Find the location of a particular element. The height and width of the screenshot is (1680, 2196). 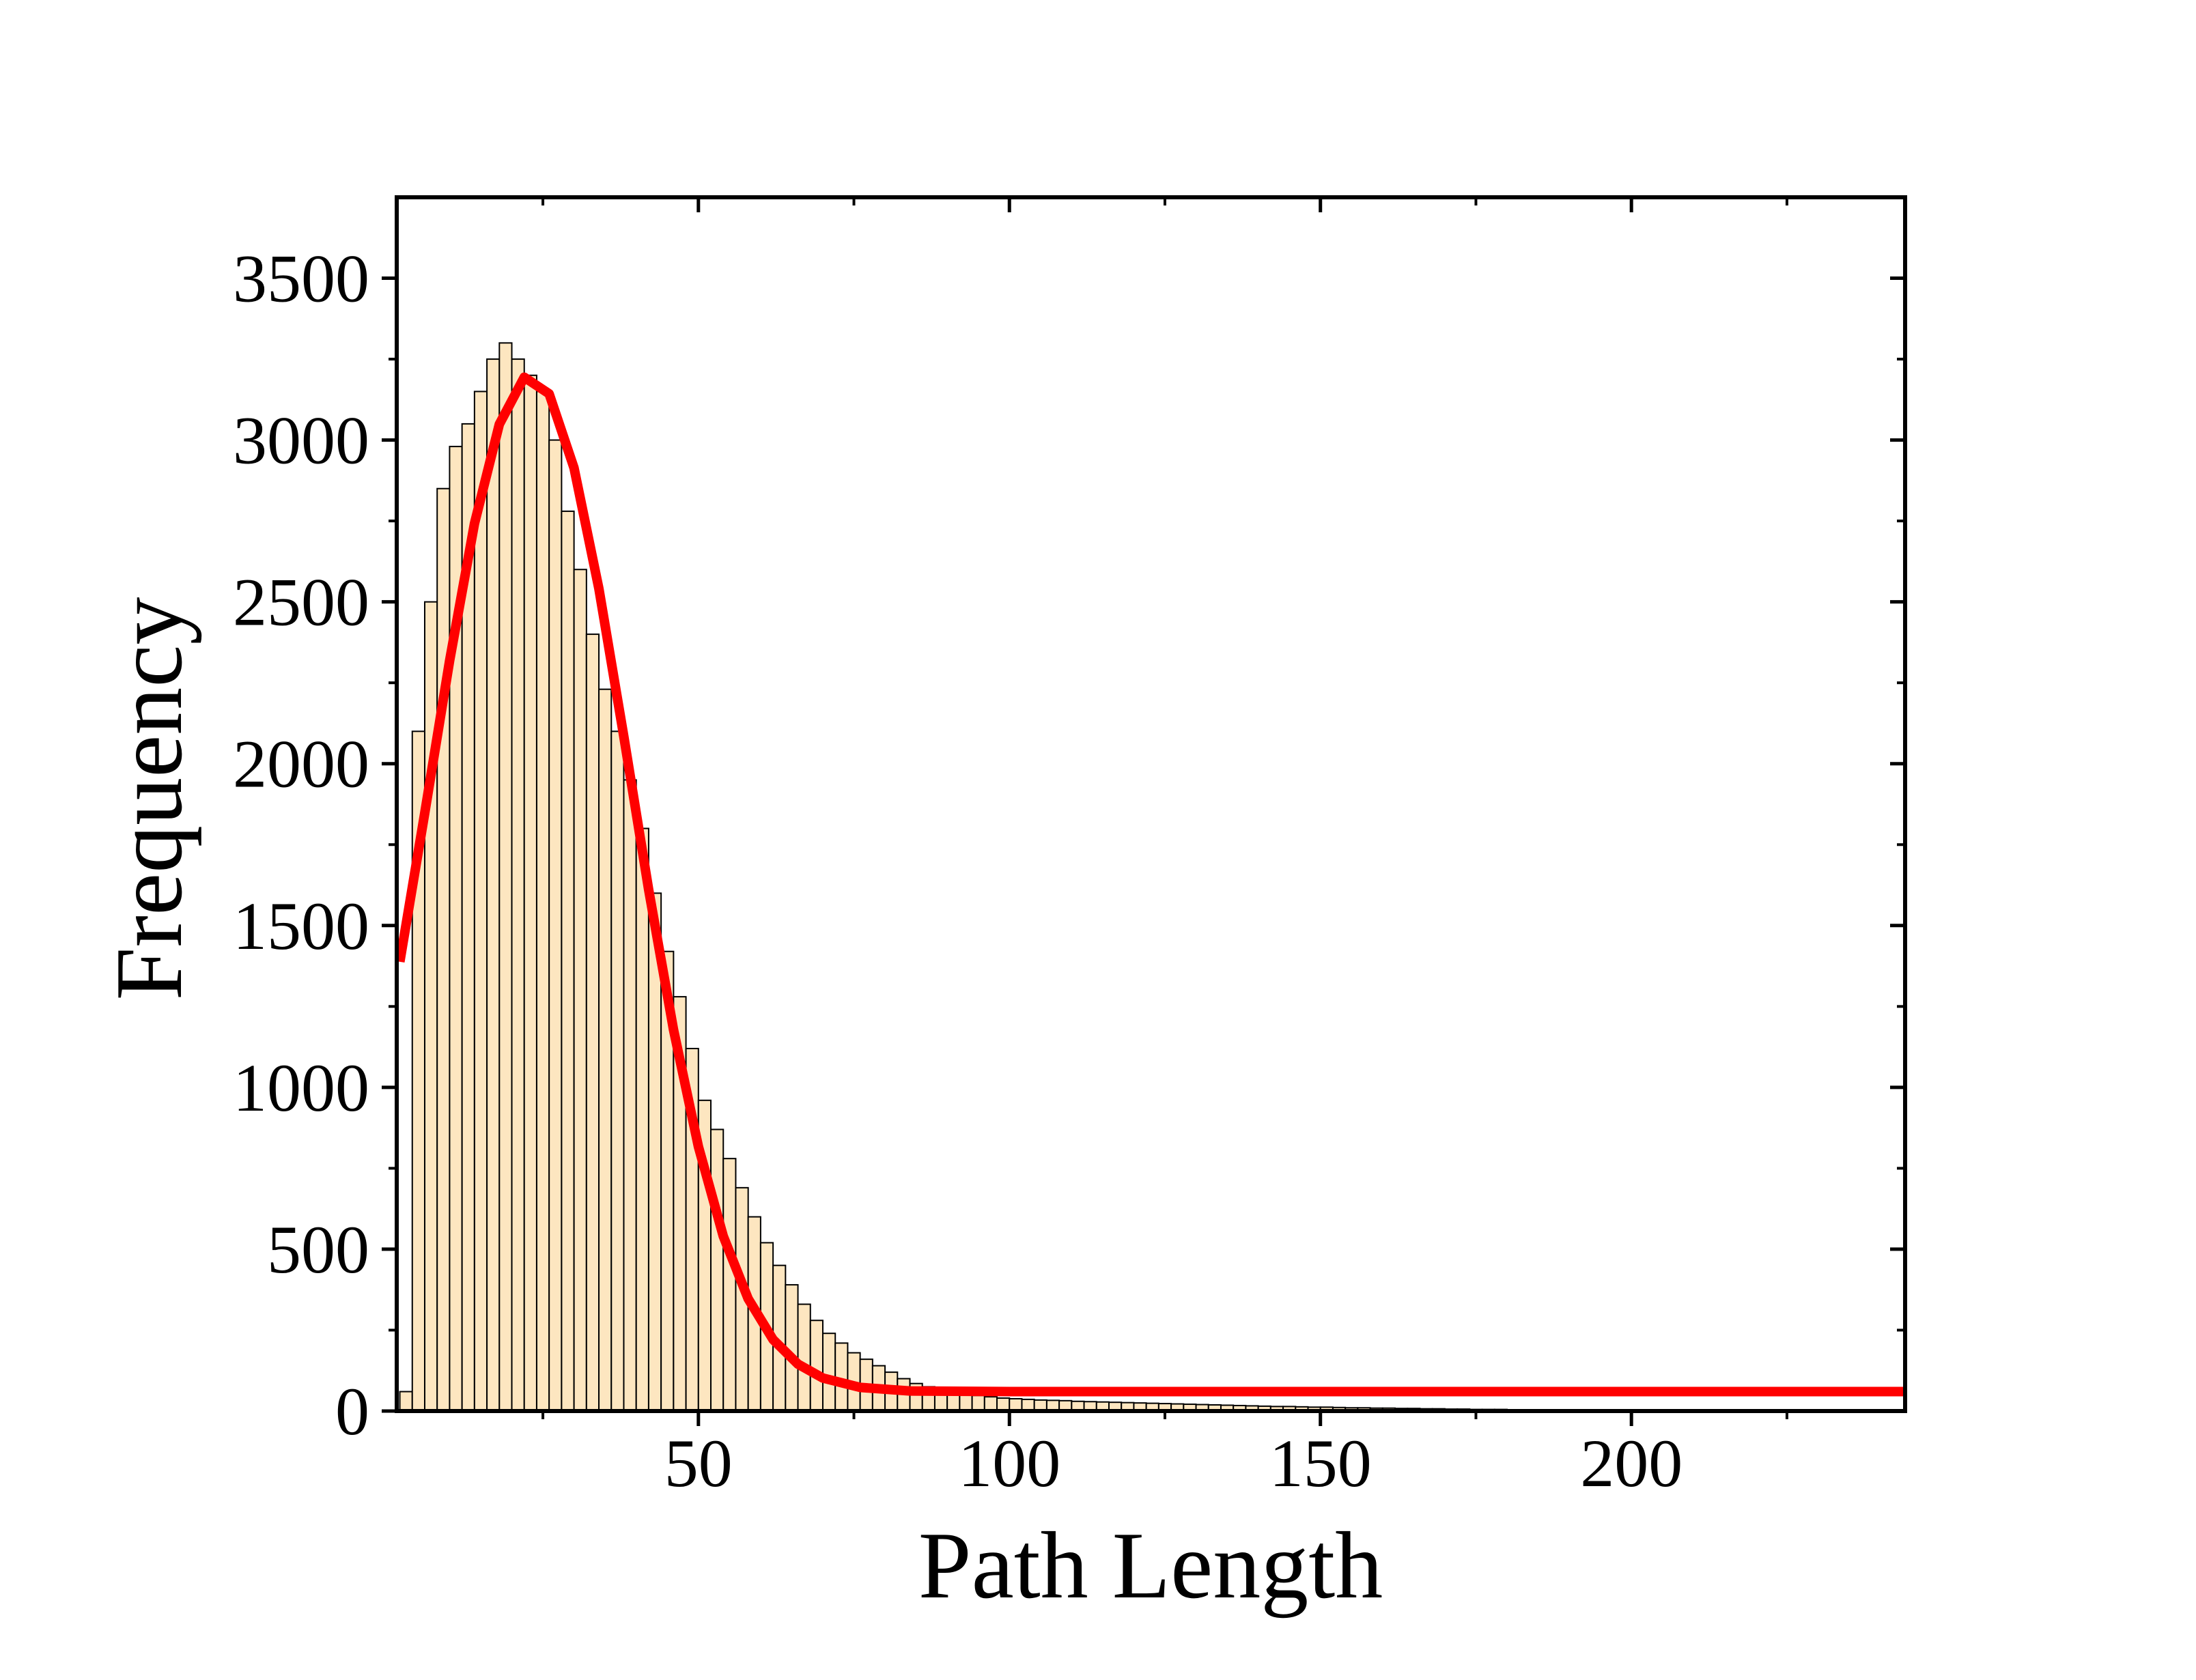

y-tick-label: 1500 is located at coordinates (301, 926).